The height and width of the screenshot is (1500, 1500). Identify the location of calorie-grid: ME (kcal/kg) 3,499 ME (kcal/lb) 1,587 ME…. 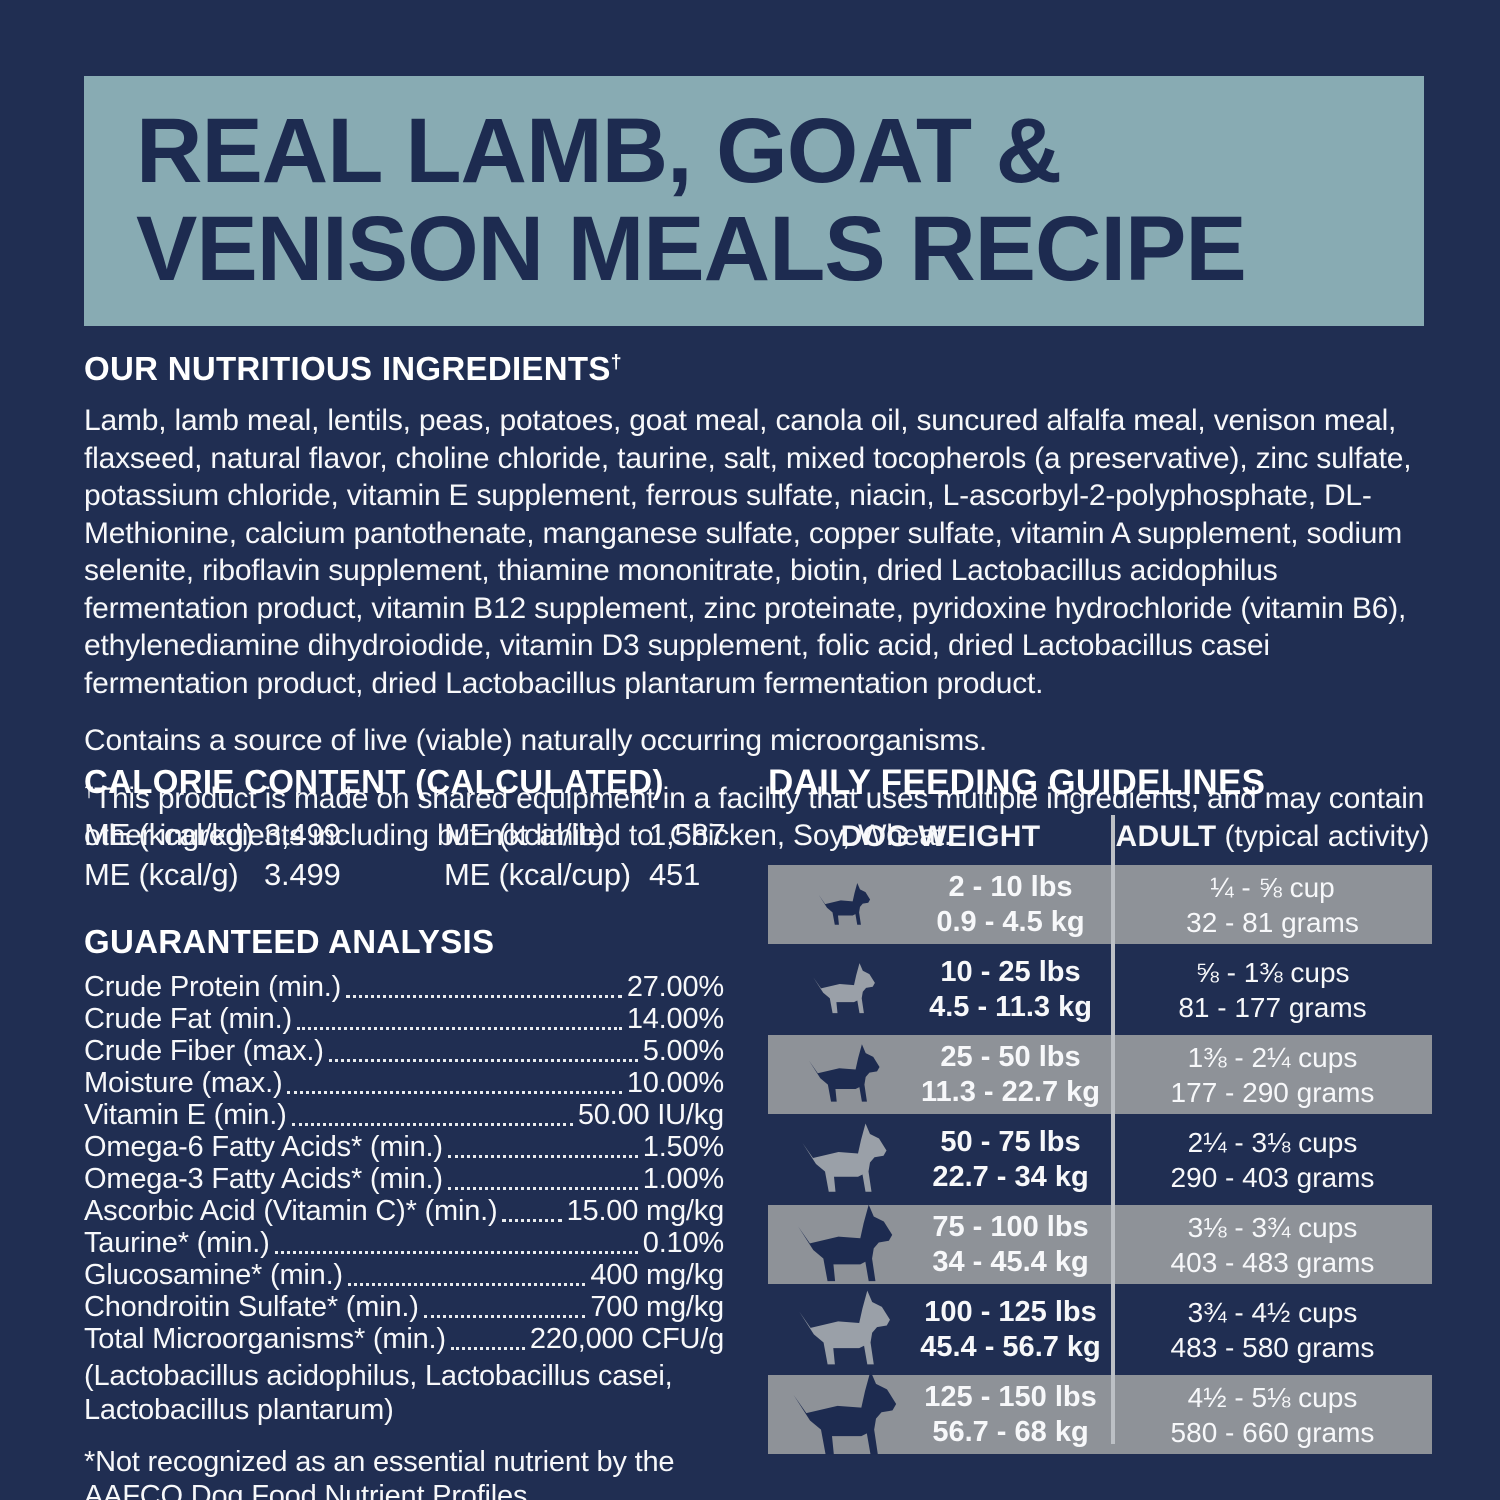
(405, 855).